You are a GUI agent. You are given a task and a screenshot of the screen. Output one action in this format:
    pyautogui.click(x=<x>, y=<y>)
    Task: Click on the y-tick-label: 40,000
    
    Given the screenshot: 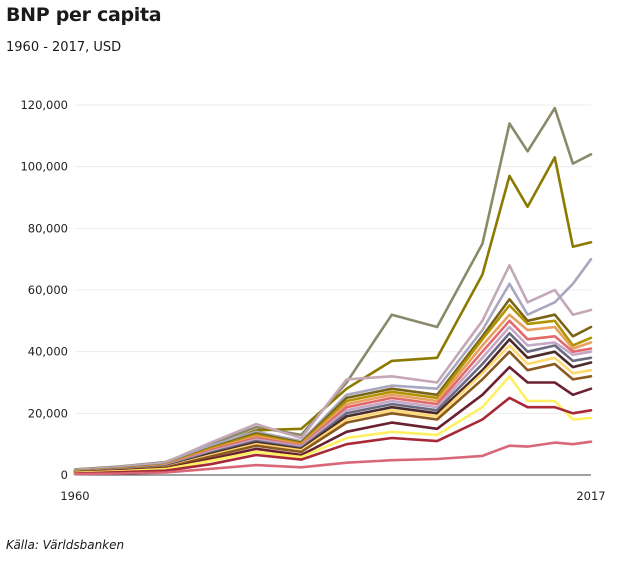 What is the action you would take?
    pyautogui.click(x=48, y=352)
    